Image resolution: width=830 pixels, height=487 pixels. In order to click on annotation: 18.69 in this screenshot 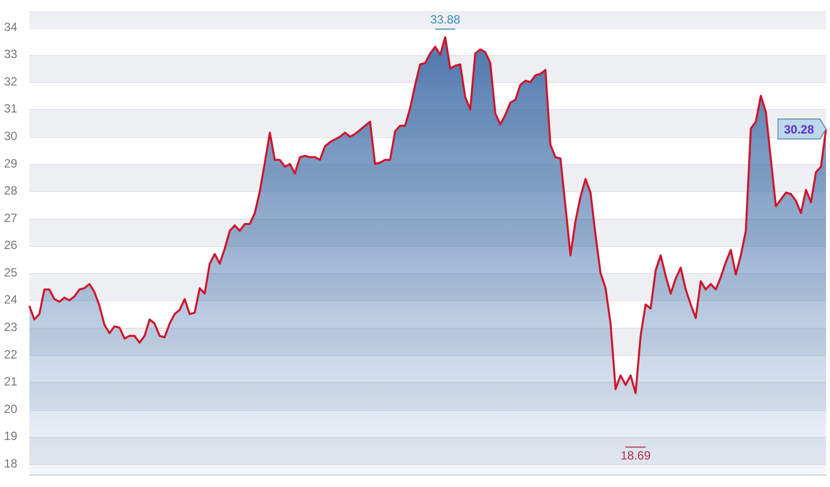, I will do `click(635, 455)`.